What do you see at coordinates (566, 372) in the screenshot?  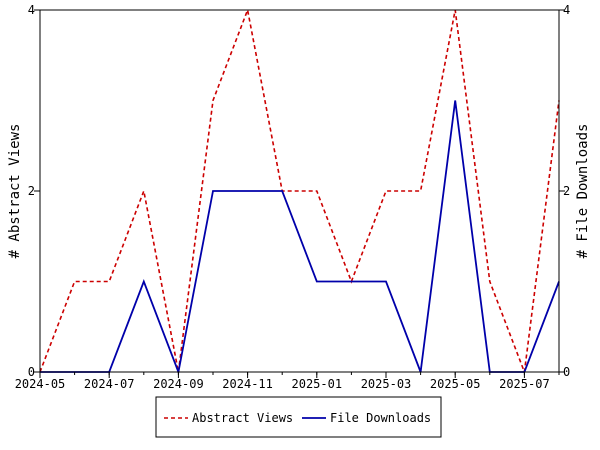 I see `y-right-tick-label: 0` at bounding box center [566, 372].